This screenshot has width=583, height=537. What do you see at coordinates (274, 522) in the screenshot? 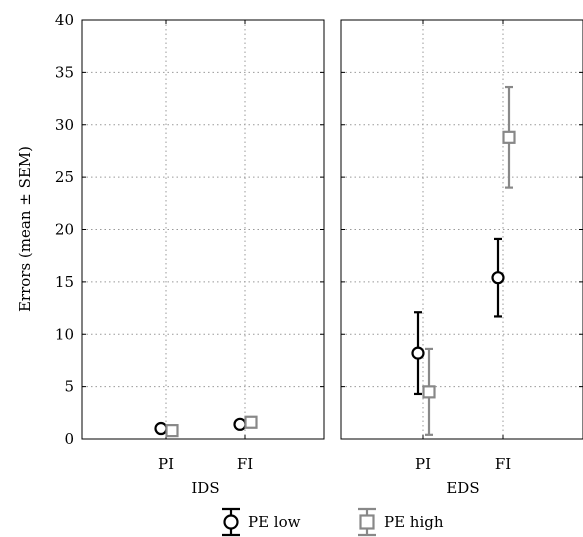
I see `legend-label: PE low` at bounding box center [274, 522].